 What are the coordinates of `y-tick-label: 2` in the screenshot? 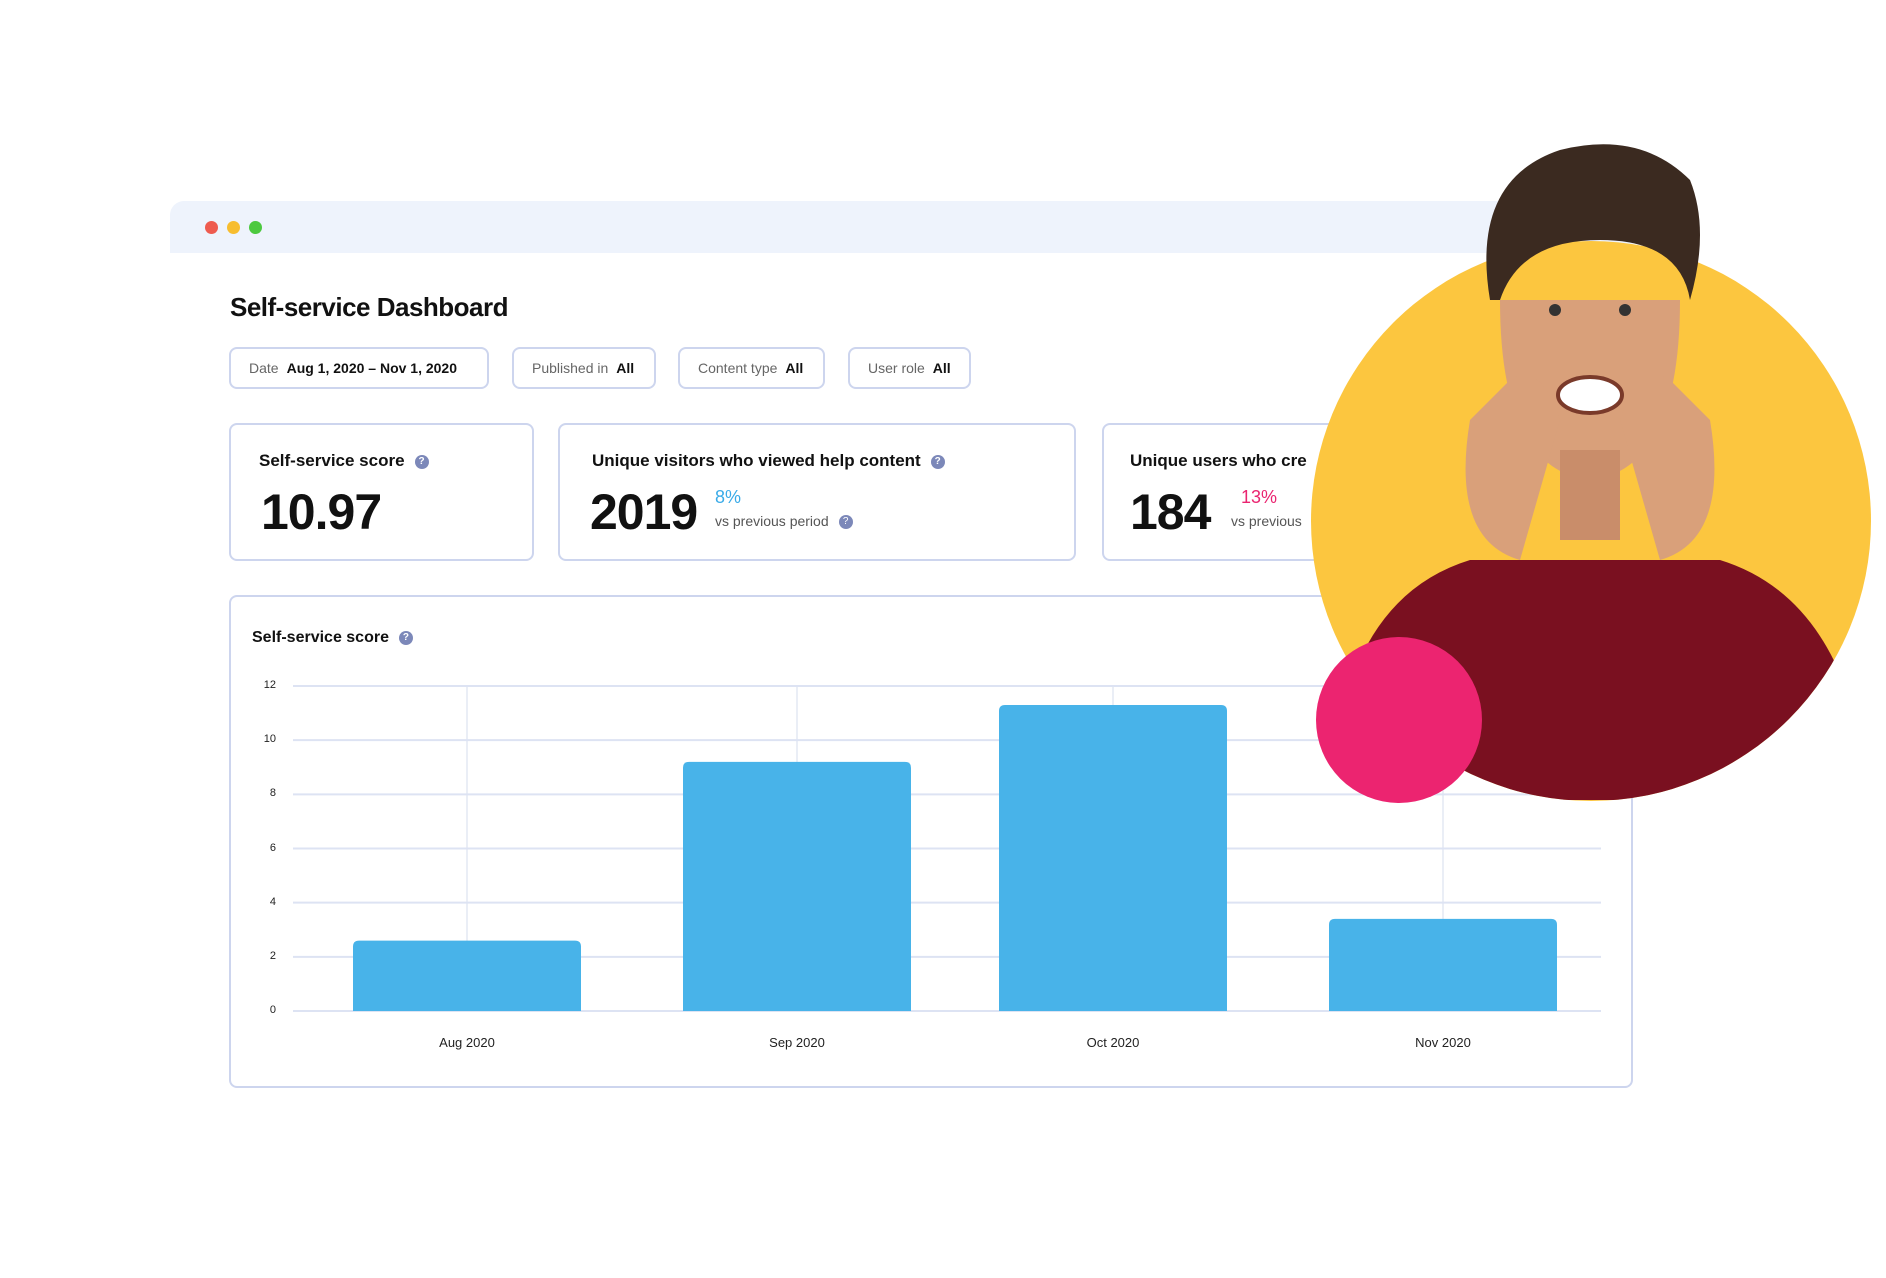 It's located at (272, 955).